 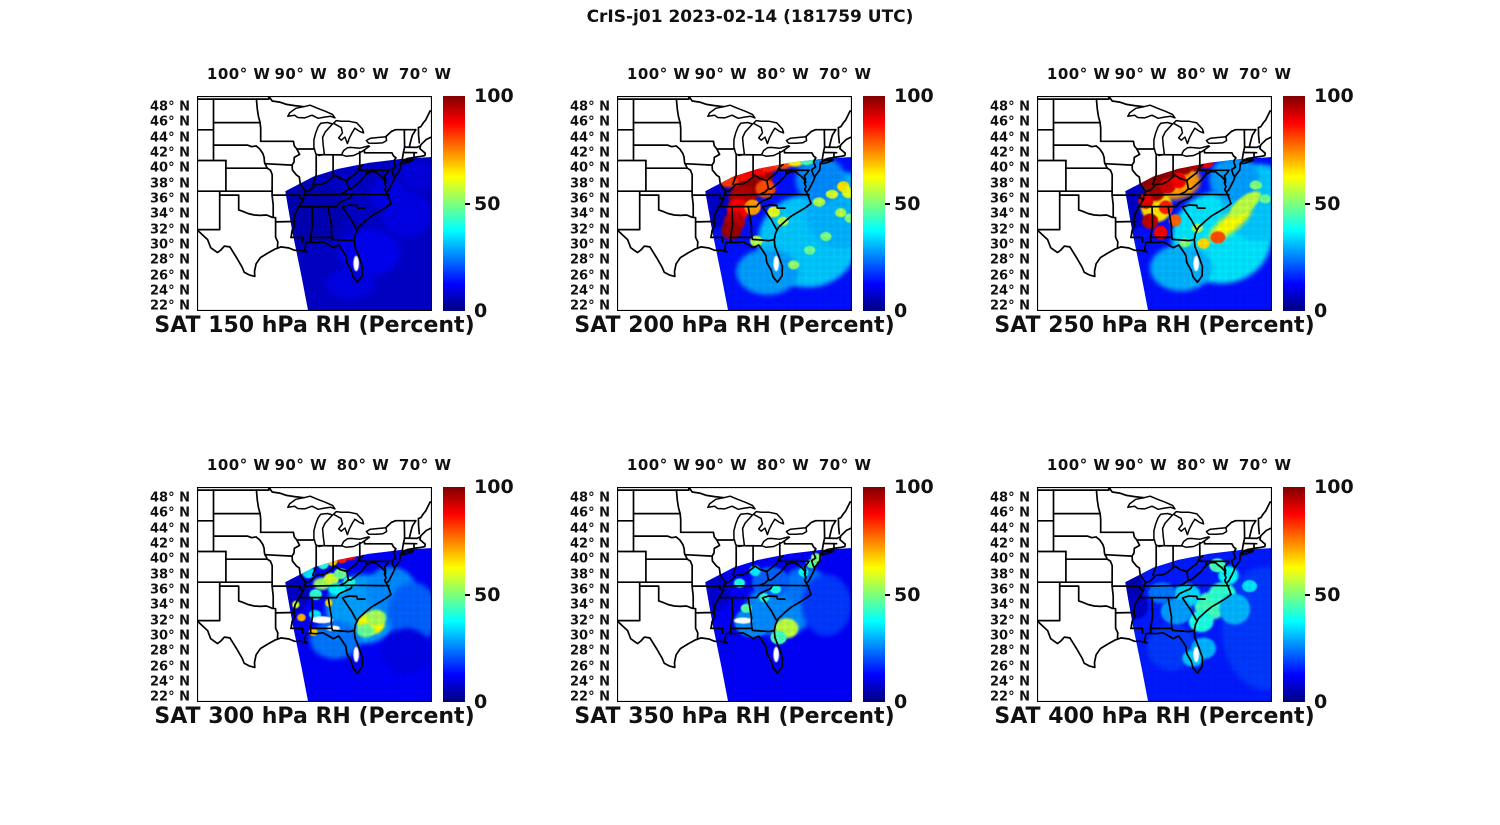 I want to click on lat-tick-label: 32° N, so click(x=1010, y=621).